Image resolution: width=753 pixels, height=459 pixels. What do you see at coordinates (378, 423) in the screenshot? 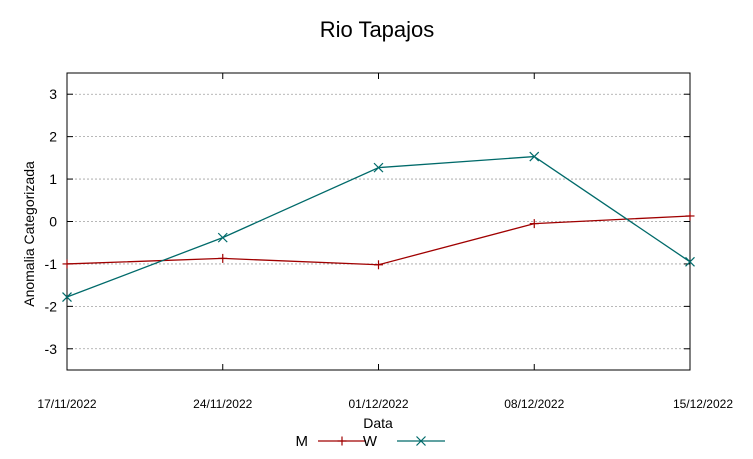
I see `x-axis-label: Data` at bounding box center [378, 423].